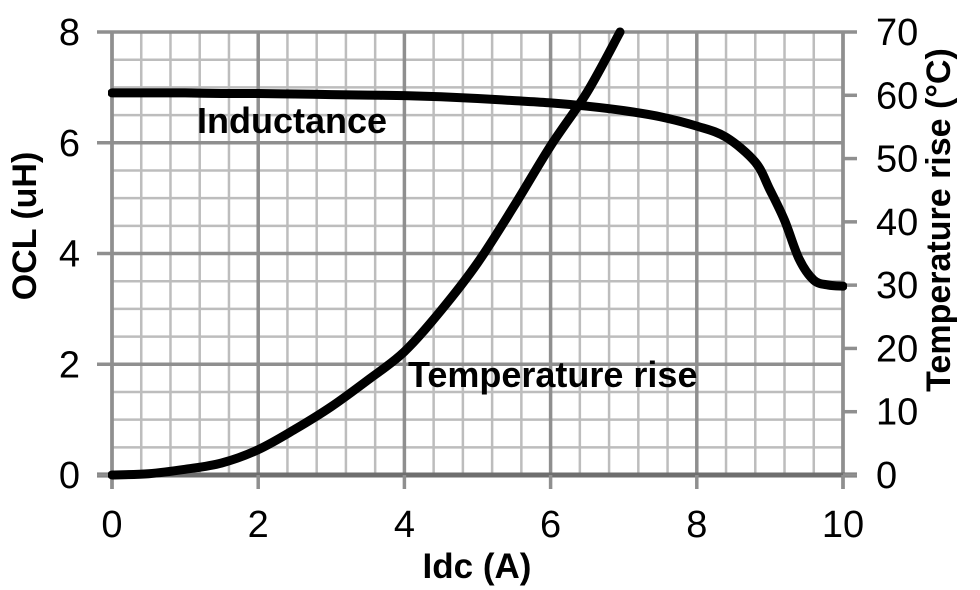 This screenshot has height=590, width=980. What do you see at coordinates (258, 525) in the screenshot?
I see `x-tick-label: 2` at bounding box center [258, 525].